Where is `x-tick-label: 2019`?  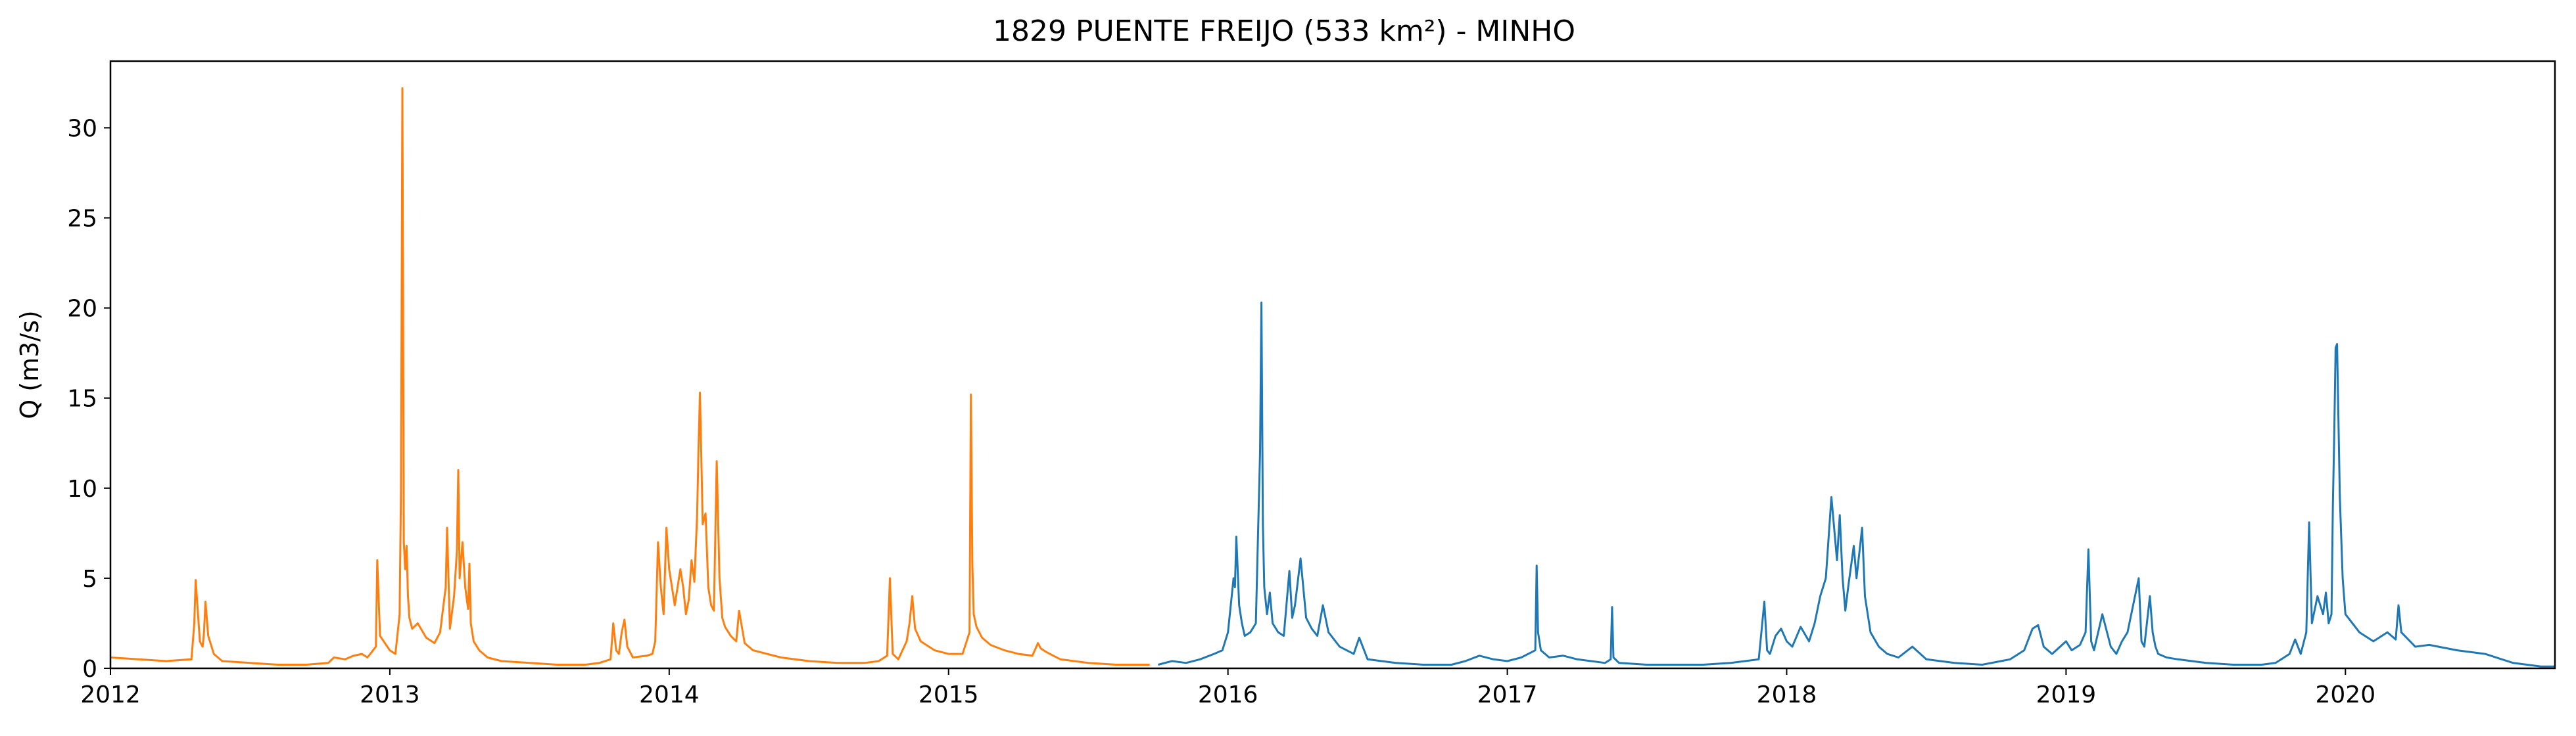
x-tick-label: 2019 is located at coordinates (2066, 694).